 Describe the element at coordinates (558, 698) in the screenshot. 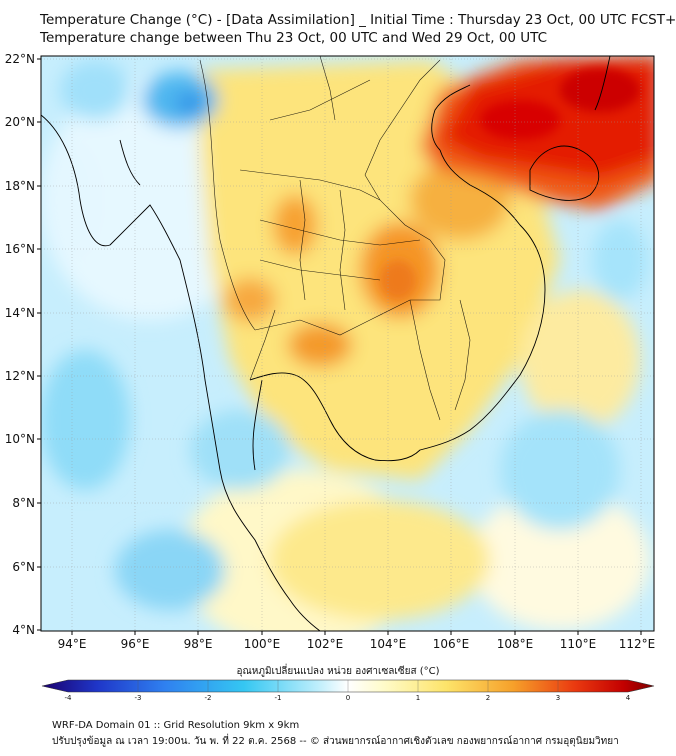

I see `colorbar-tick: 3` at that location.